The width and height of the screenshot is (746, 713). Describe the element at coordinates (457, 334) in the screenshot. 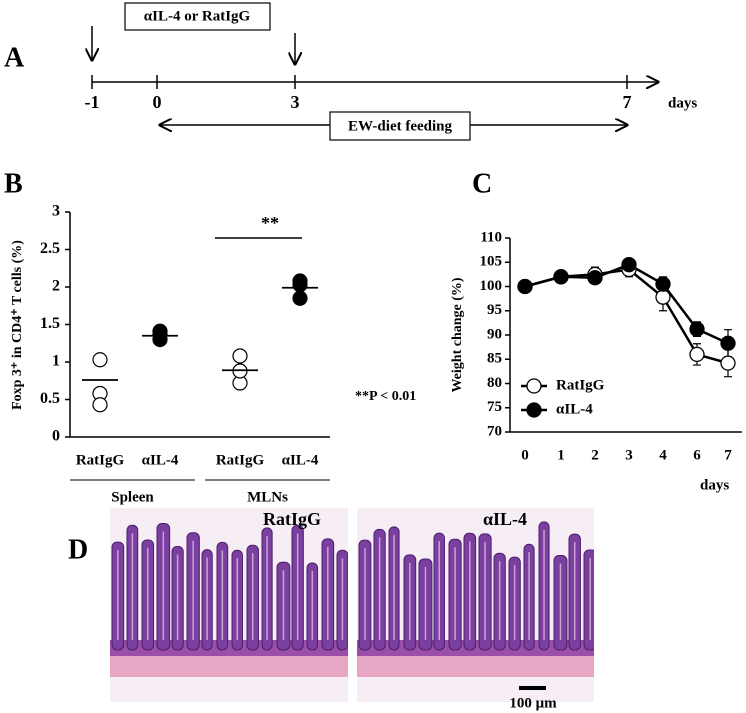

I see `y-axis-label: Weight change (%)` at that location.